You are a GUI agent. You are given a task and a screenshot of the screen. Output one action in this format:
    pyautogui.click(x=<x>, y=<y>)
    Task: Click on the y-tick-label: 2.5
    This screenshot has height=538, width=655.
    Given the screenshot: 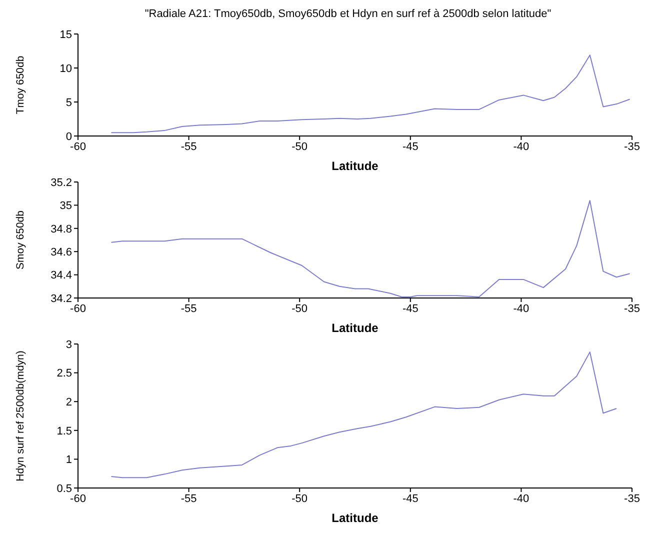 What is the action you would take?
    pyautogui.click(x=64, y=374)
    